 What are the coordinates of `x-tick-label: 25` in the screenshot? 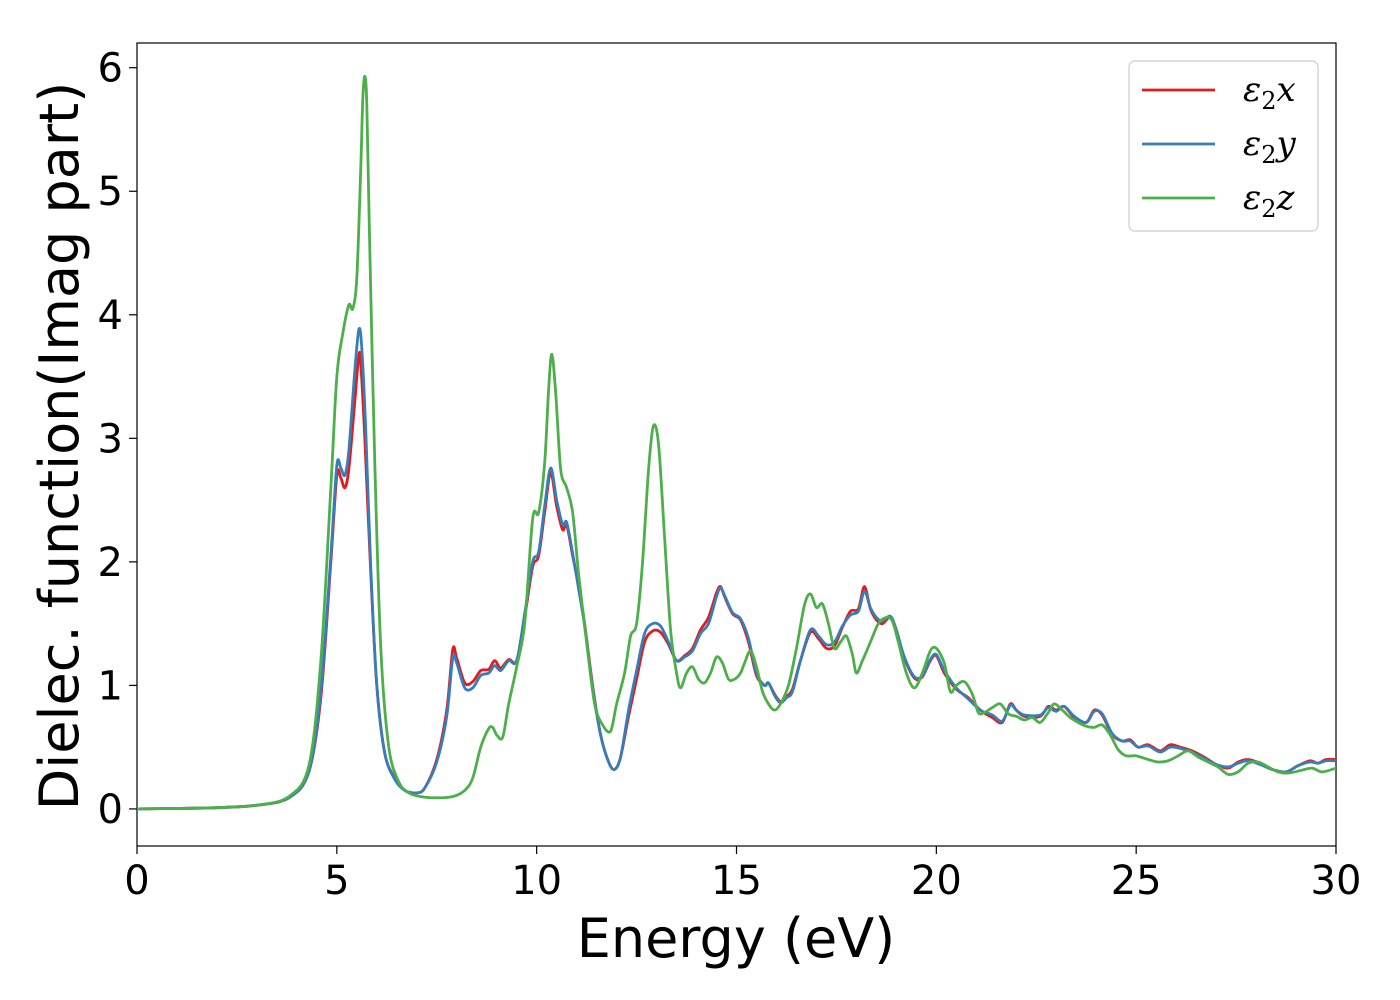 It's located at (1136, 881).